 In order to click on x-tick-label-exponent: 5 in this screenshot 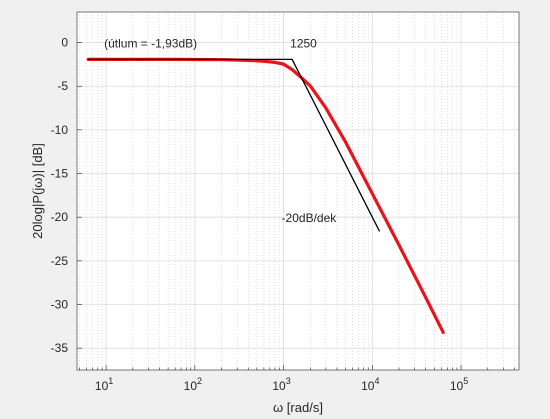, I will do `click(465, 381)`.